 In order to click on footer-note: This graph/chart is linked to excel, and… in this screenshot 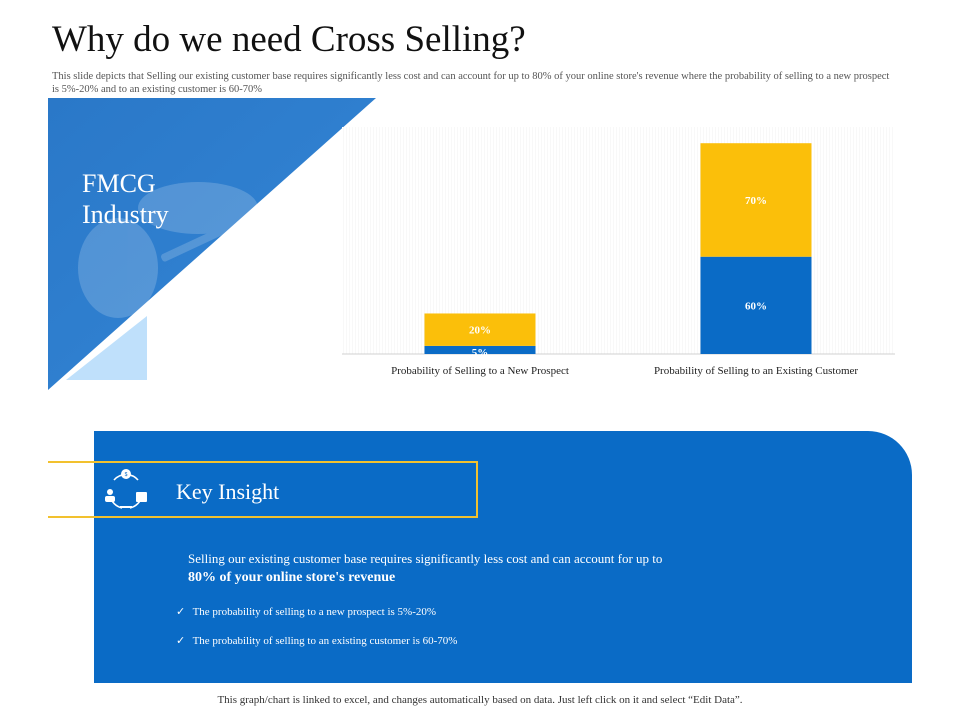, I will do `click(480, 700)`.